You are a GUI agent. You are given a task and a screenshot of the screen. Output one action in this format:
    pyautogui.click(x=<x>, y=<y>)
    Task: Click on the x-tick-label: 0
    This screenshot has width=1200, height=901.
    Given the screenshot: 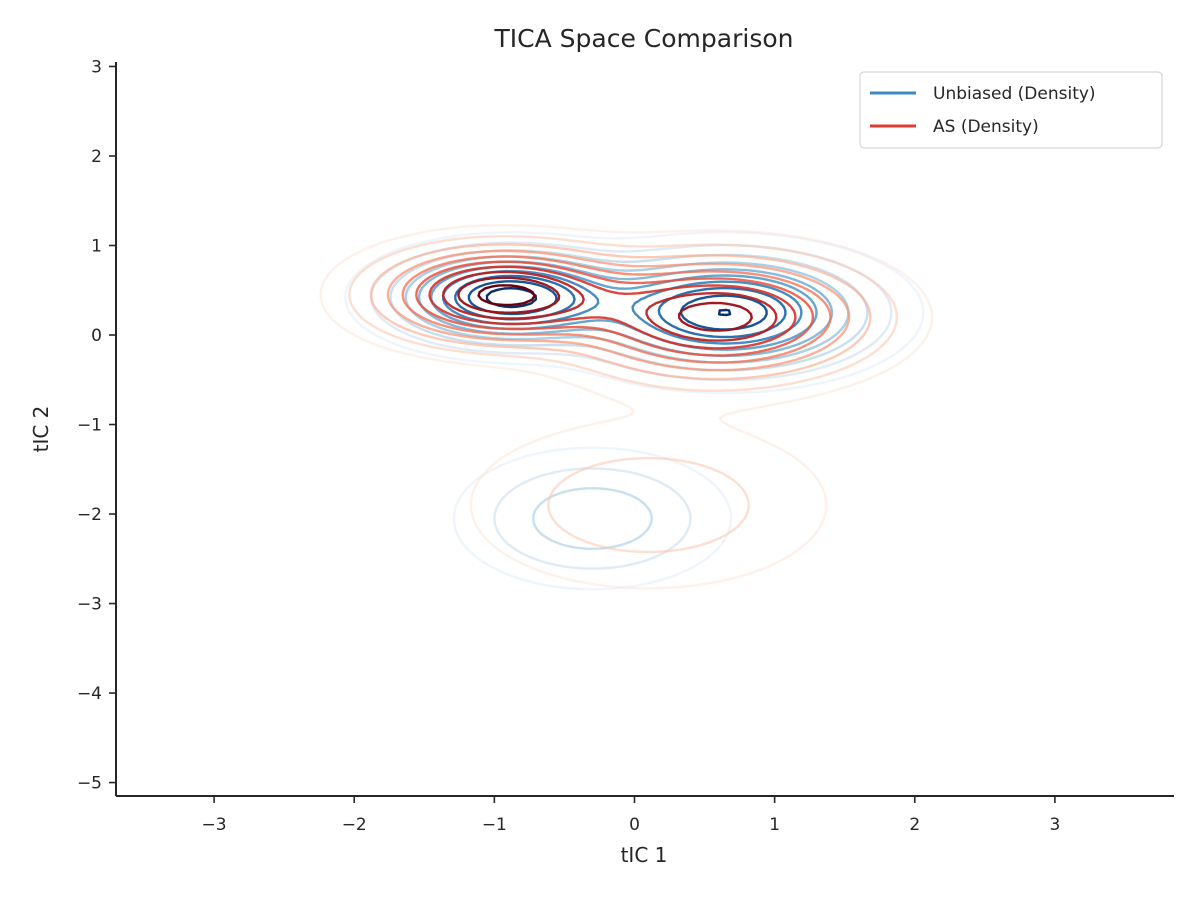 What is the action you would take?
    pyautogui.click(x=634, y=825)
    